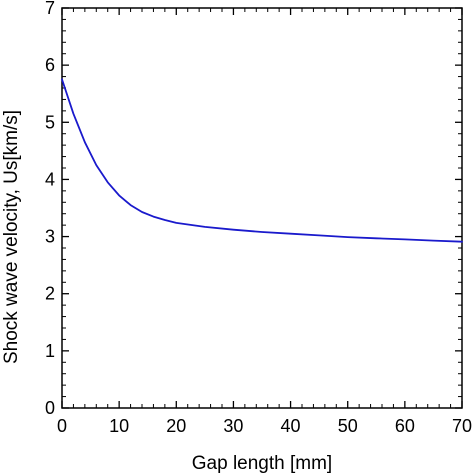 Image resolution: width=474 pixels, height=474 pixels. What do you see at coordinates (50, 65) in the screenshot?
I see `y-tick-label: 6` at bounding box center [50, 65].